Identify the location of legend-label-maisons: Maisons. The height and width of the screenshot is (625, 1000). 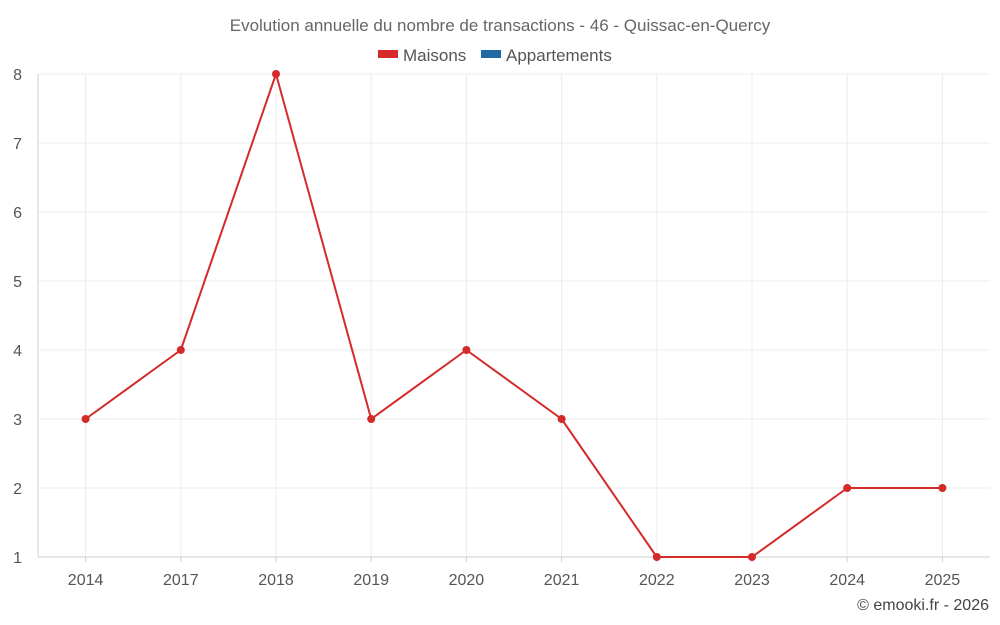
(434, 55).